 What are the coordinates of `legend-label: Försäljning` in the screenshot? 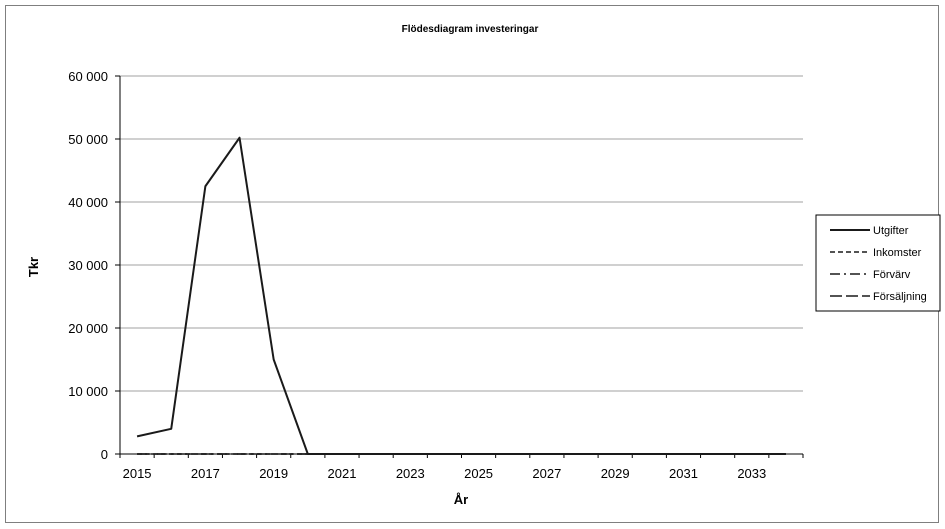 It's located at (900, 297).